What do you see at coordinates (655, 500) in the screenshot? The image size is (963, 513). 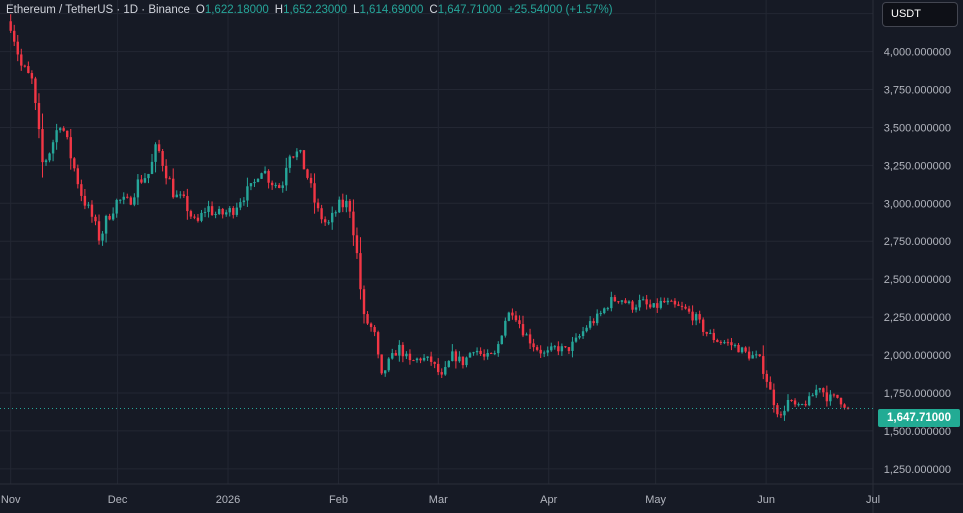 I see `time-tick-label: May` at bounding box center [655, 500].